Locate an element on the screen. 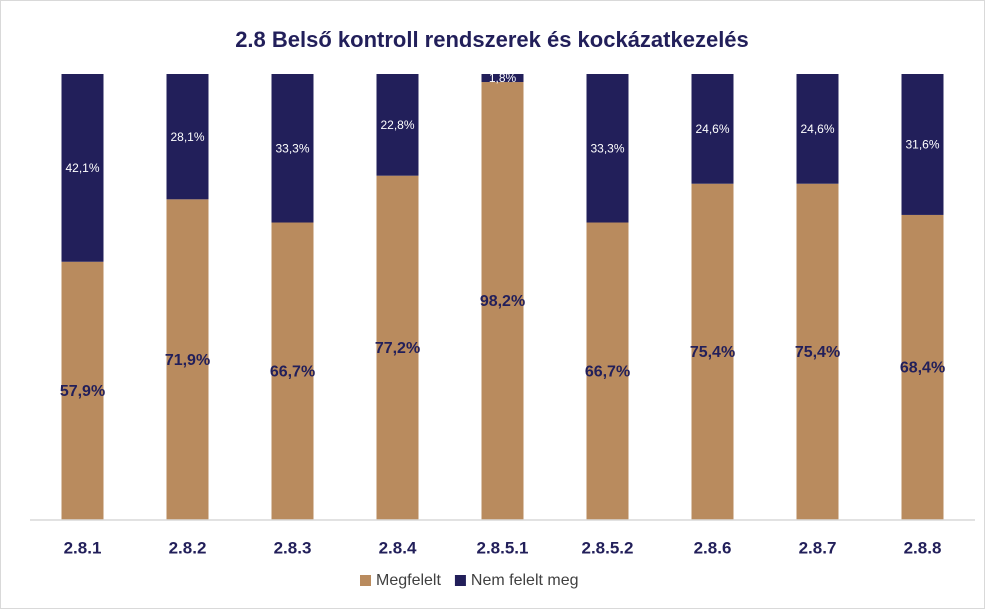 The width and height of the screenshot is (985, 609). data-label: 28,1% is located at coordinates (187, 137).